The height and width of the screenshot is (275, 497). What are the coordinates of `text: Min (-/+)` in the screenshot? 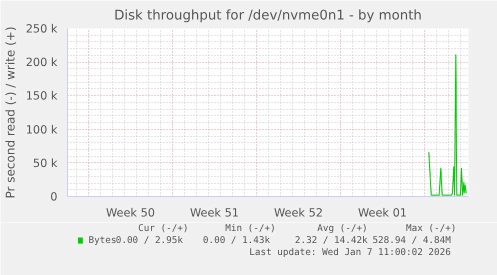 It's located at (250, 228).